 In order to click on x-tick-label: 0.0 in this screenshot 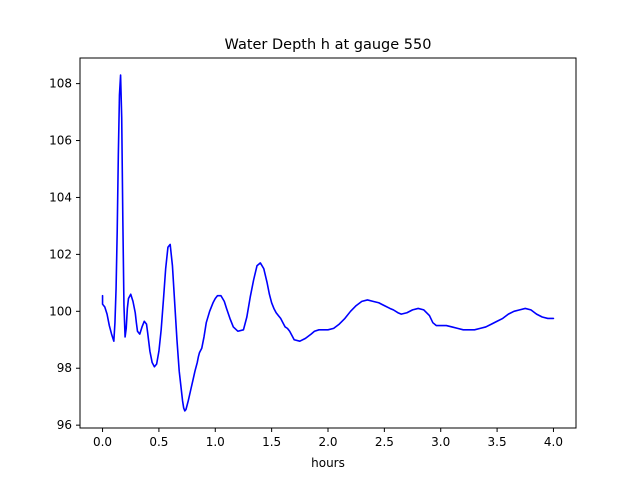, I will do `click(102, 442)`.